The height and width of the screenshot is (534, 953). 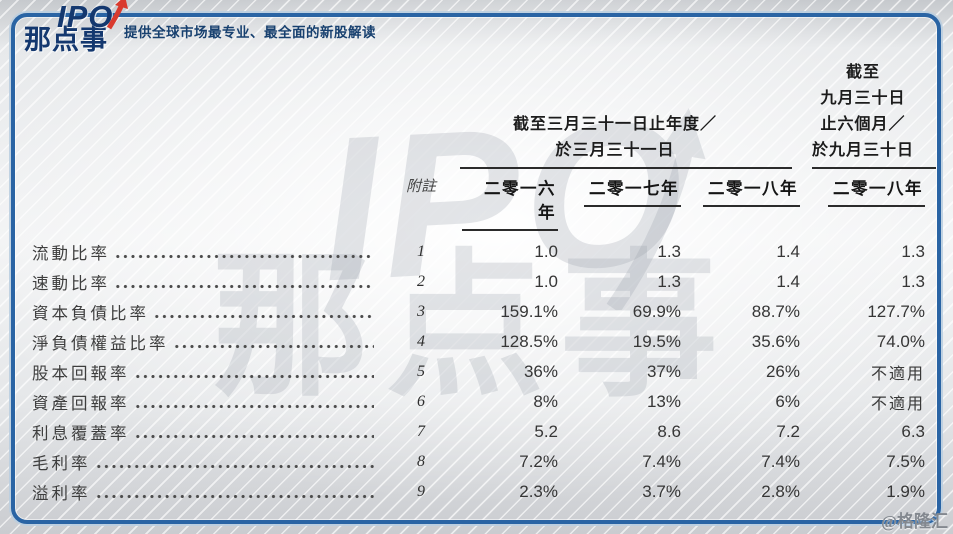 I want to click on table-row: 資產回報率 6 8% 13% 6% 不適用, so click(x=478, y=402).